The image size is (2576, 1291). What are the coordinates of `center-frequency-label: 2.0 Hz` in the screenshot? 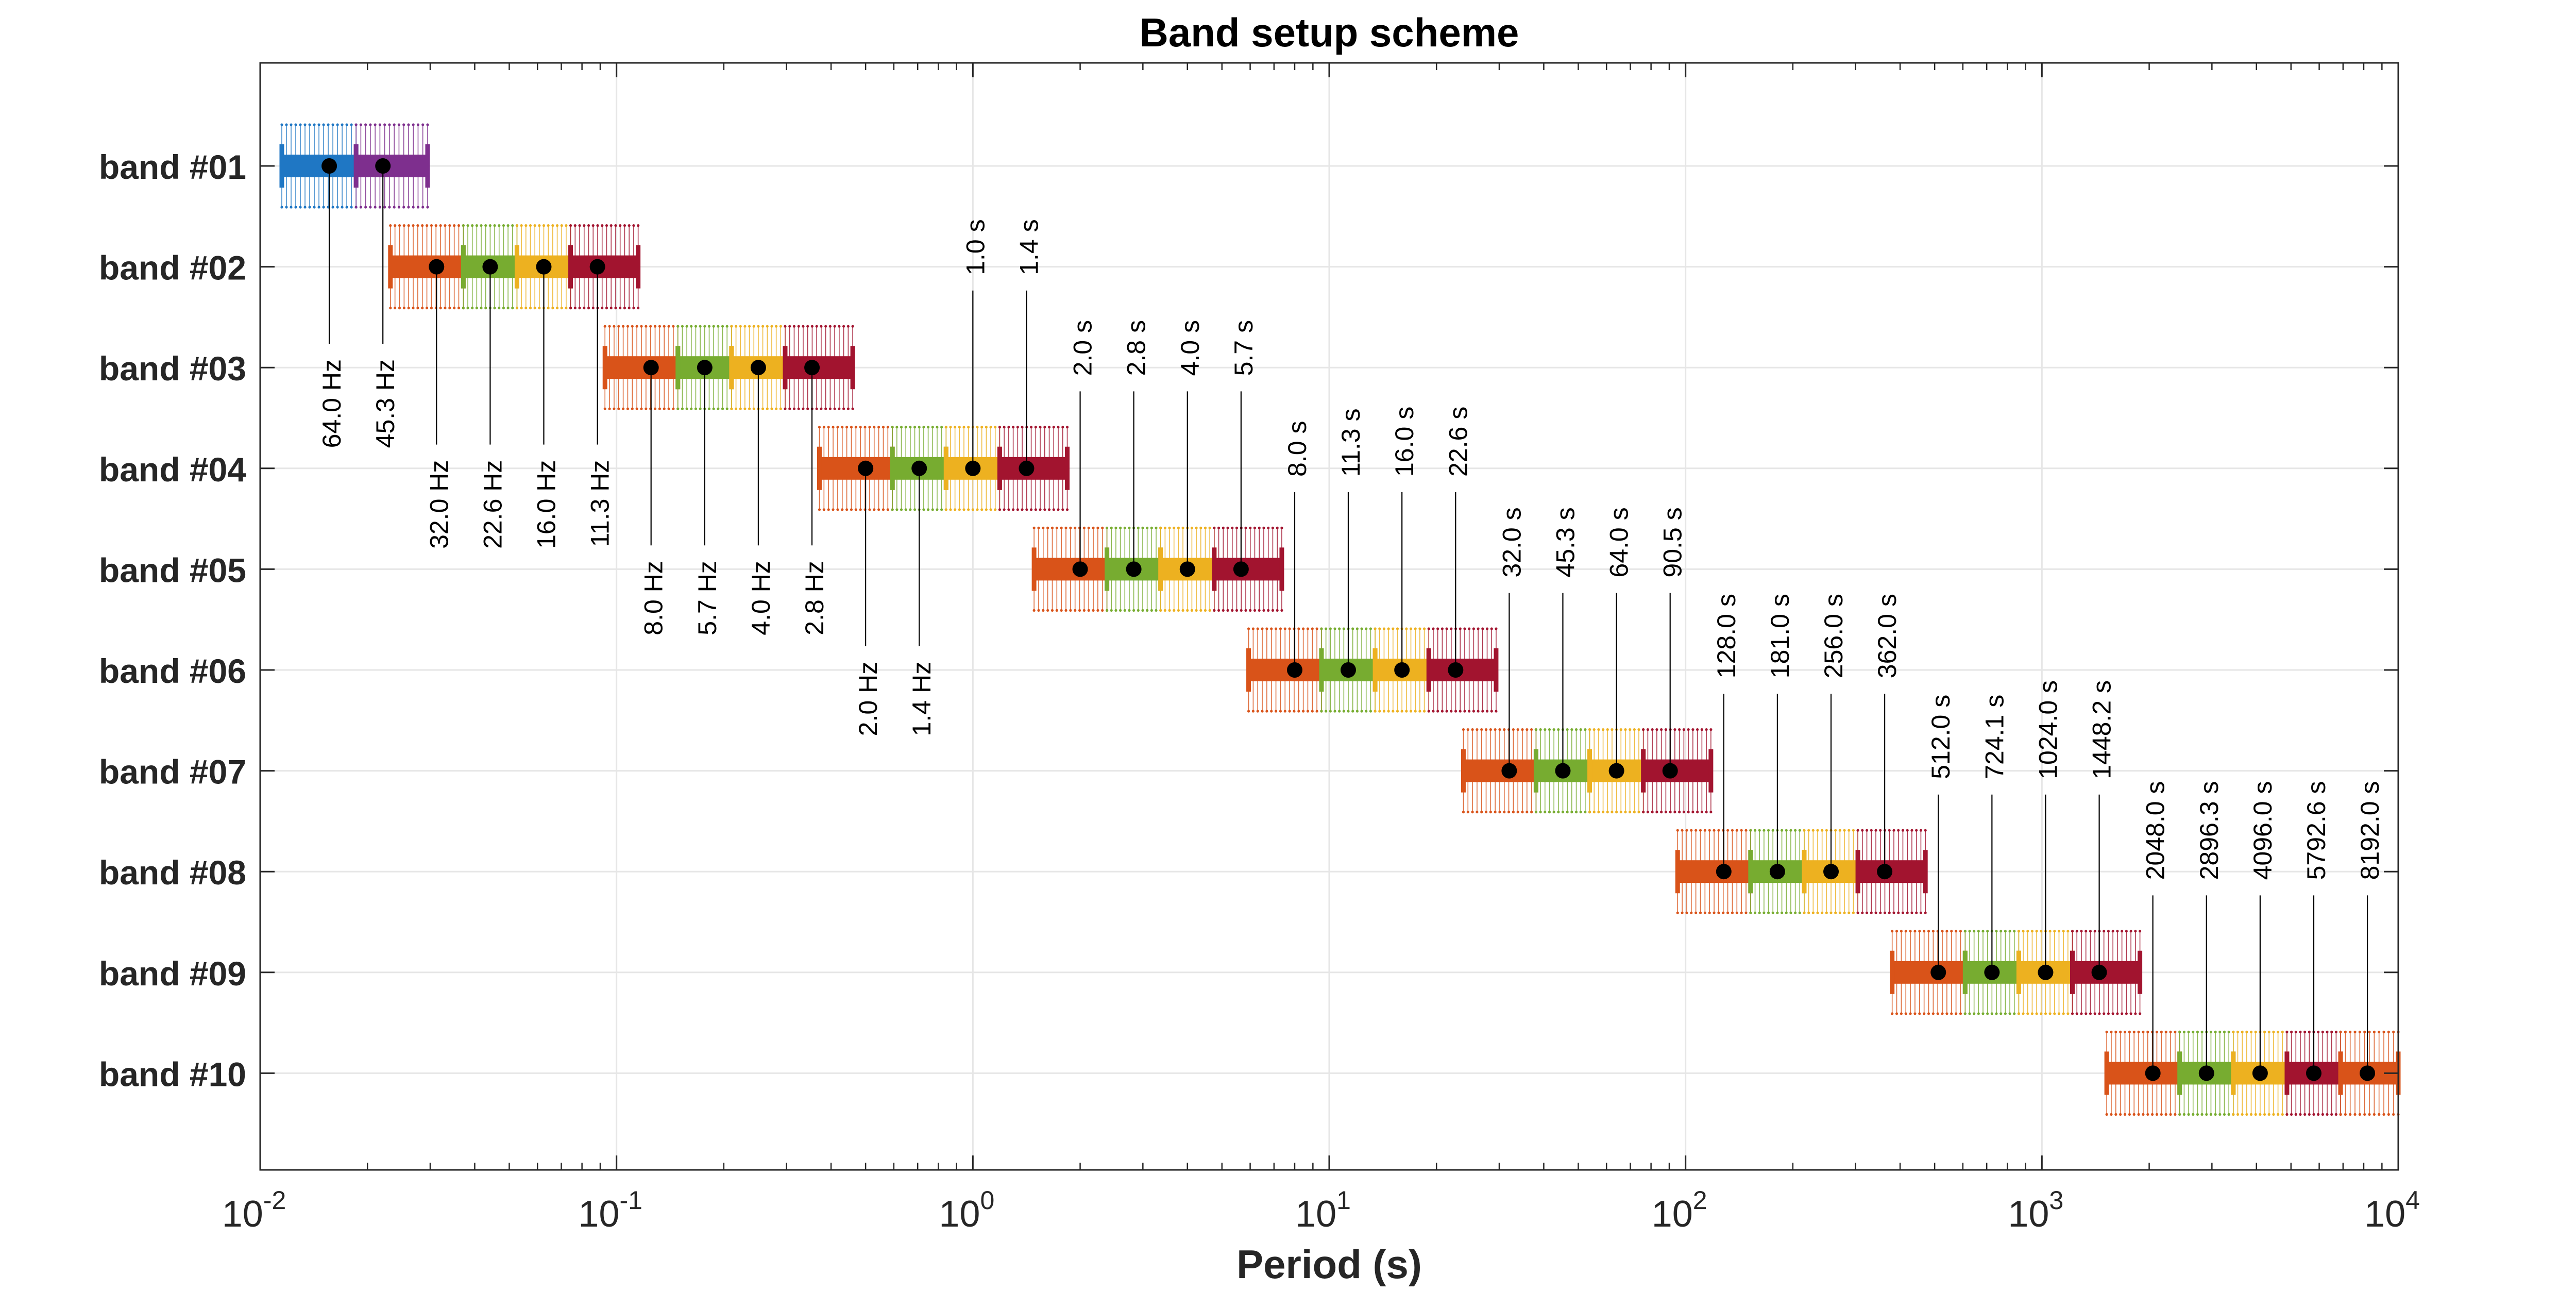 It's located at (868, 699).